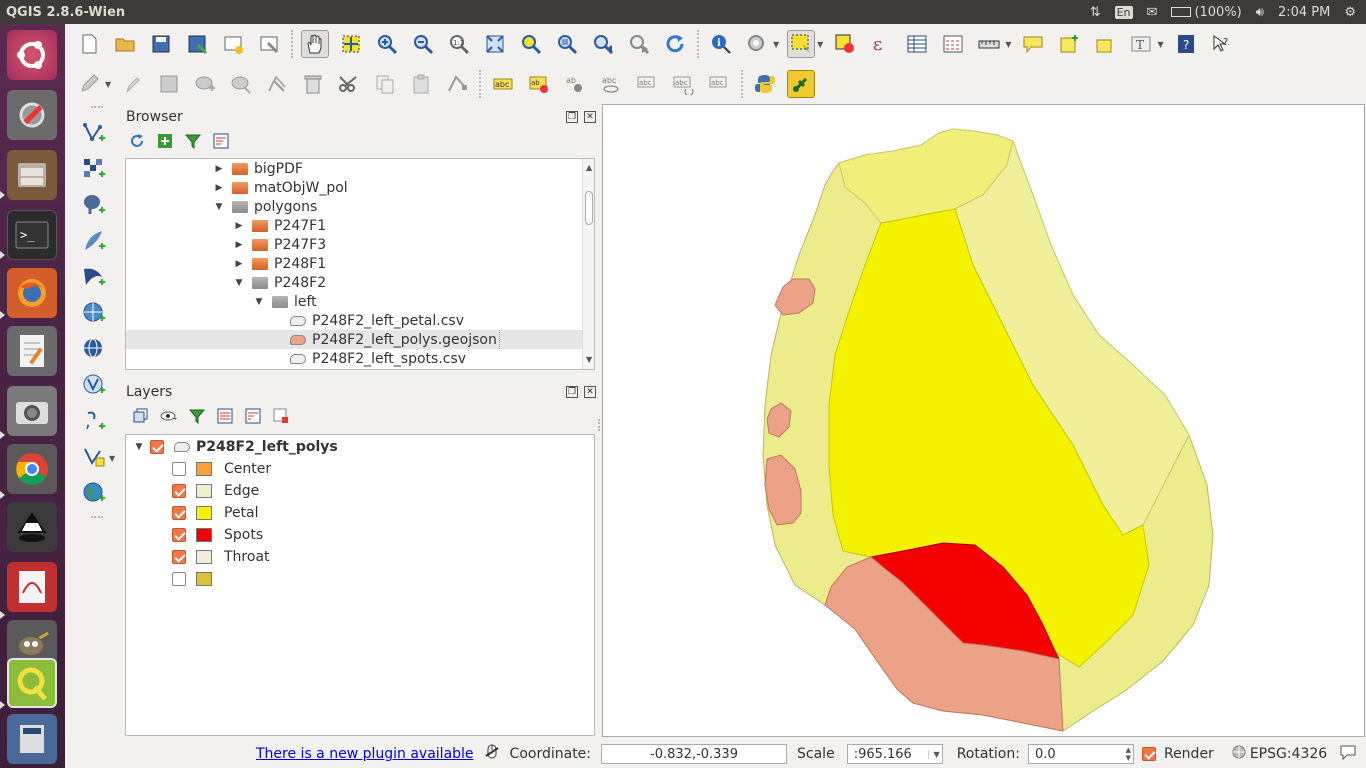 This screenshot has height=768, width=1366. I want to click on new-print-composer-button, so click(233, 44).